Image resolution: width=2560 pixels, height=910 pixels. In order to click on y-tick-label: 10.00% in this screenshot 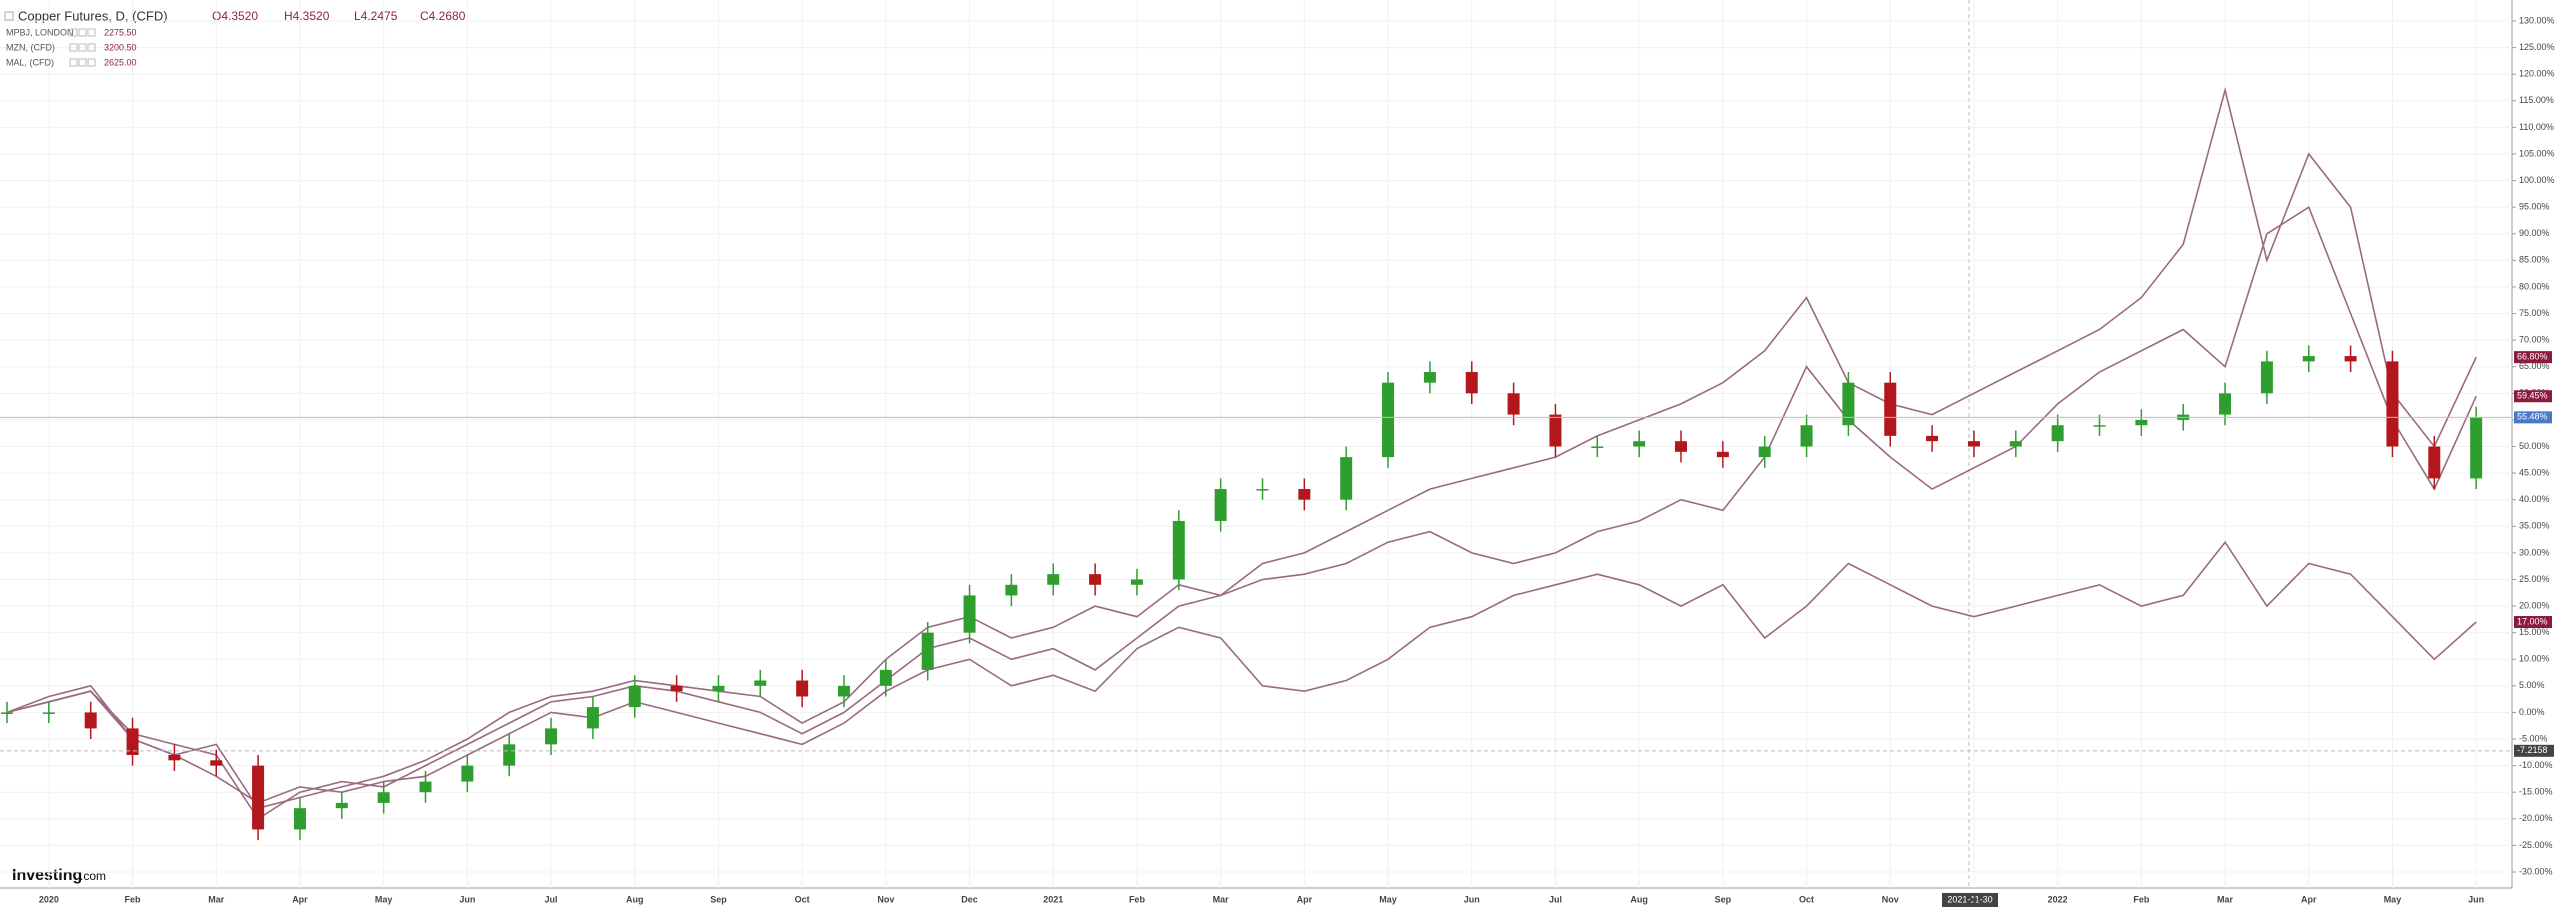, I will do `click(2534, 659)`.